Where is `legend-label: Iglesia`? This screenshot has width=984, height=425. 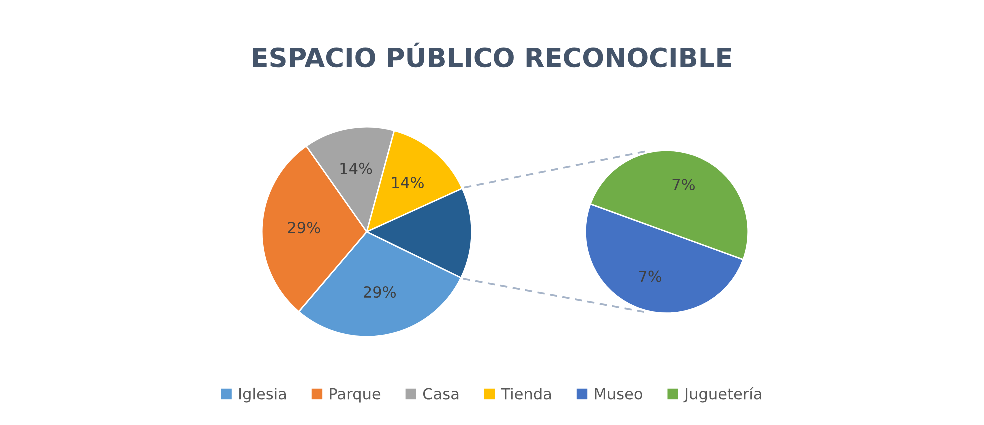 legend-label: Iglesia is located at coordinates (263, 395).